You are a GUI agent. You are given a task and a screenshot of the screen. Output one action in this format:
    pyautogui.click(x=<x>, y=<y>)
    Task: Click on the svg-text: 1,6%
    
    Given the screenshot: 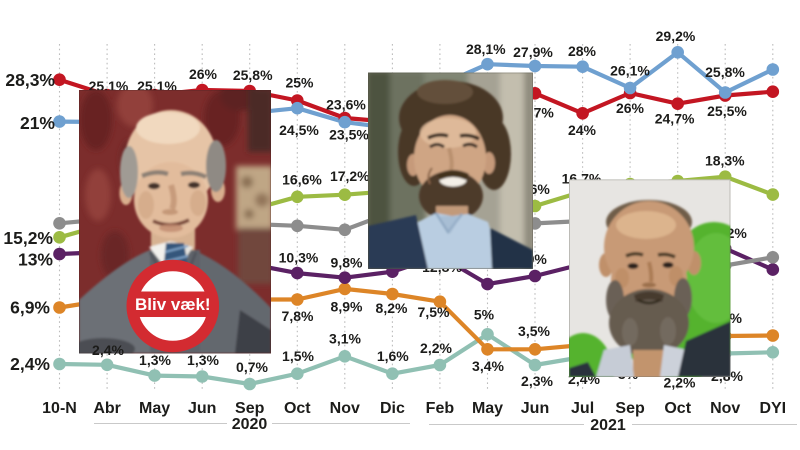 What is the action you would take?
    pyautogui.click(x=393, y=356)
    